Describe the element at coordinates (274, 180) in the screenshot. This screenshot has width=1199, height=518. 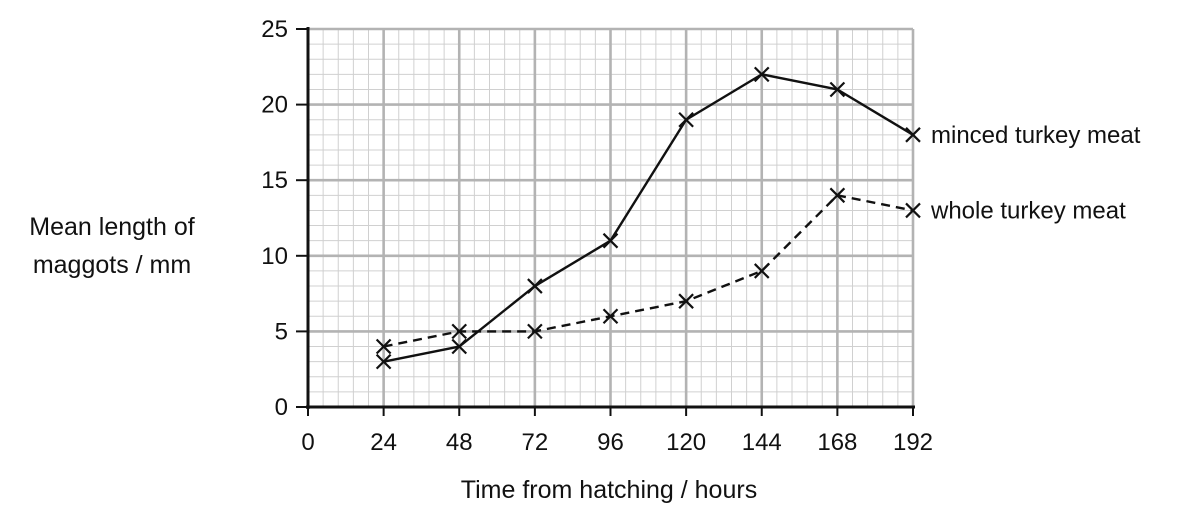
I see `y-tick-label: 15` at that location.